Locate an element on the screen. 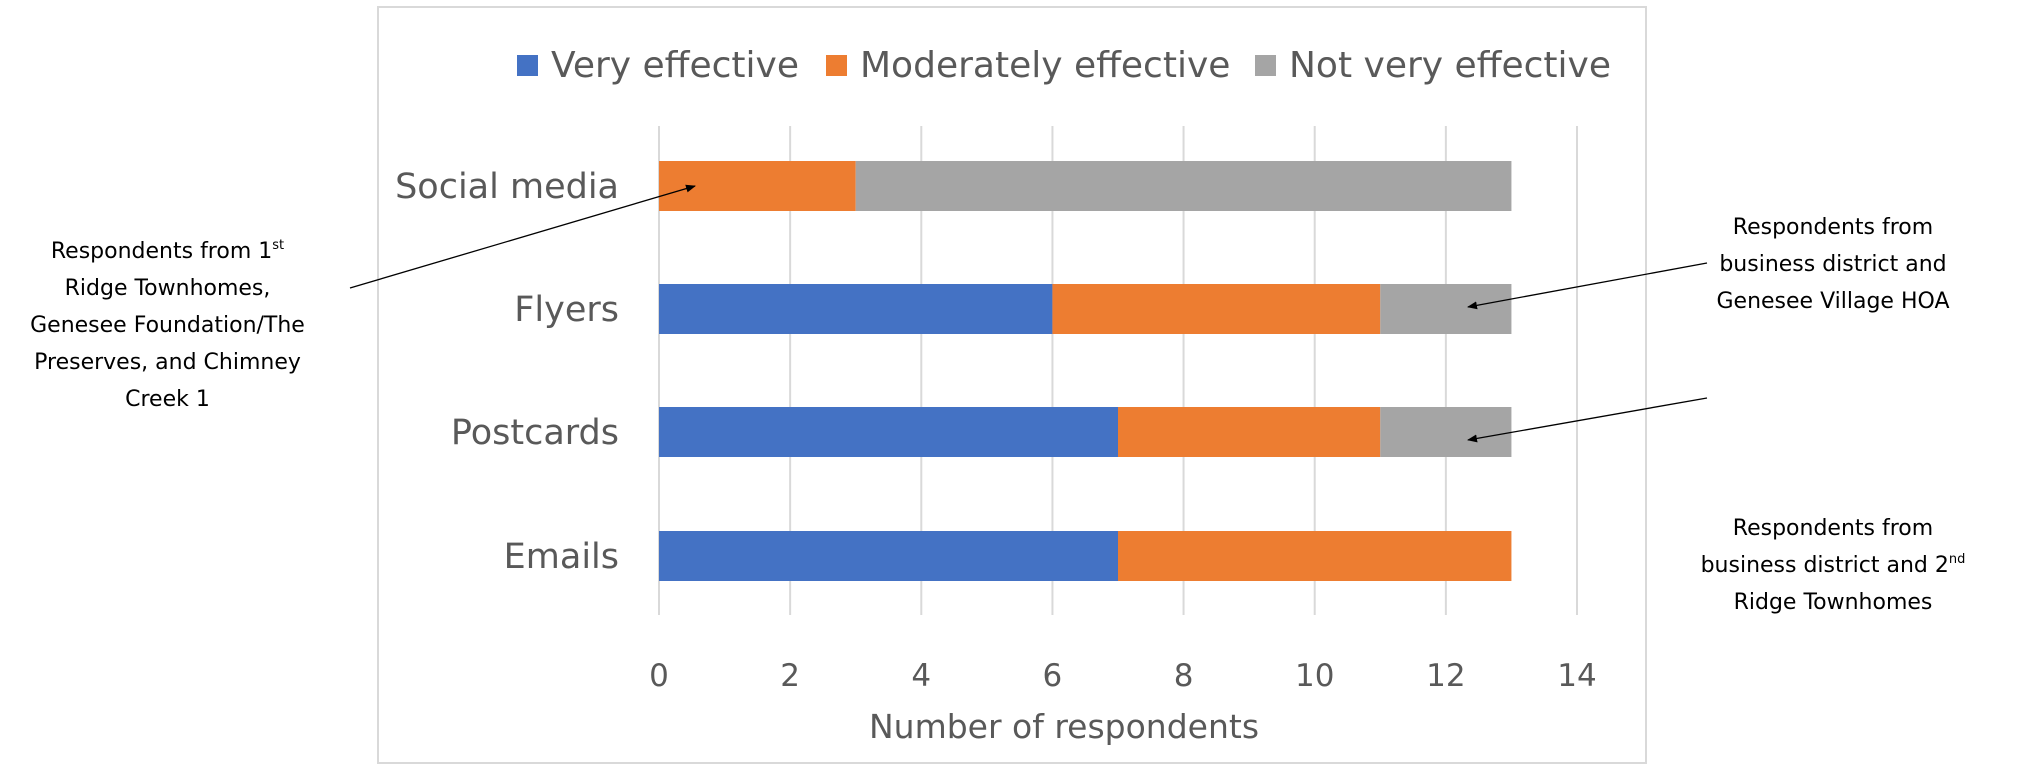 This screenshot has height=767, width=2017. annotation-line: Genesee Foundation/The is located at coordinates (167, 325).